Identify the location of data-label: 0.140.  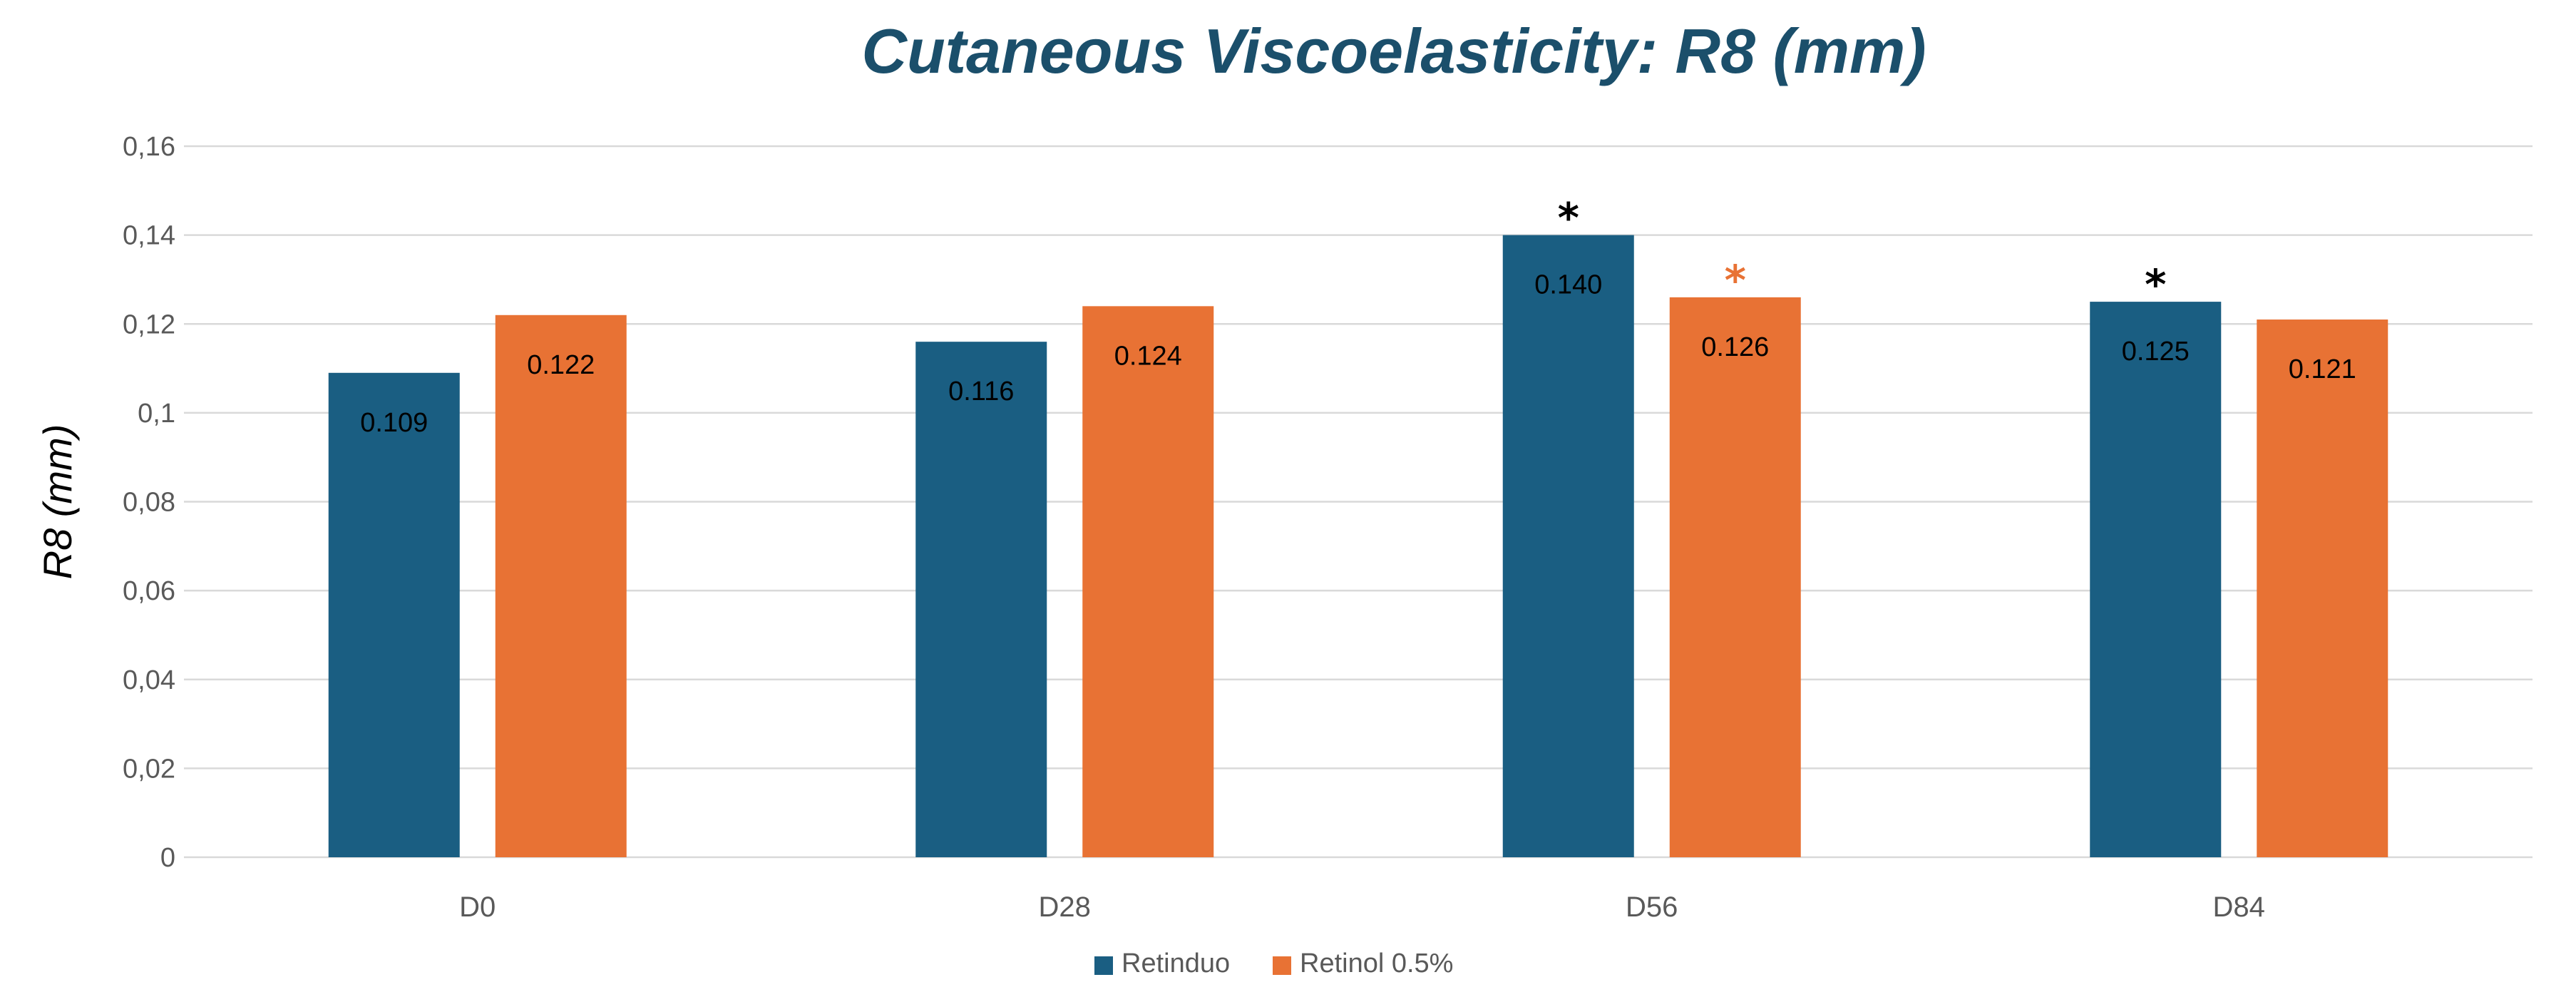
(1568, 285).